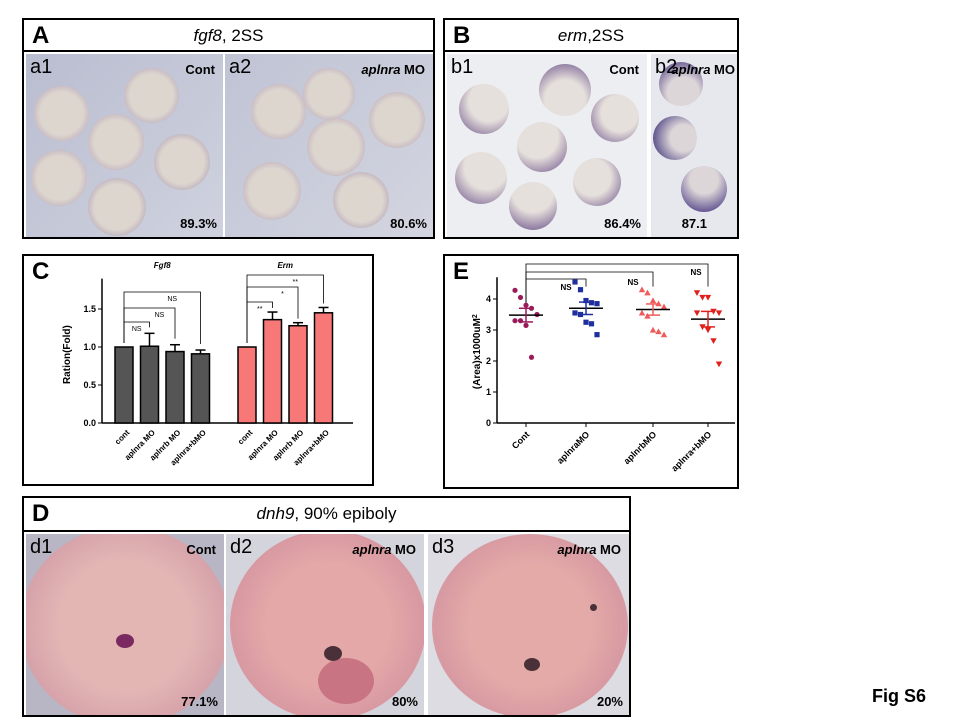  What do you see at coordinates (462, 67) in the screenshot?
I see `image-label: b1` at bounding box center [462, 67].